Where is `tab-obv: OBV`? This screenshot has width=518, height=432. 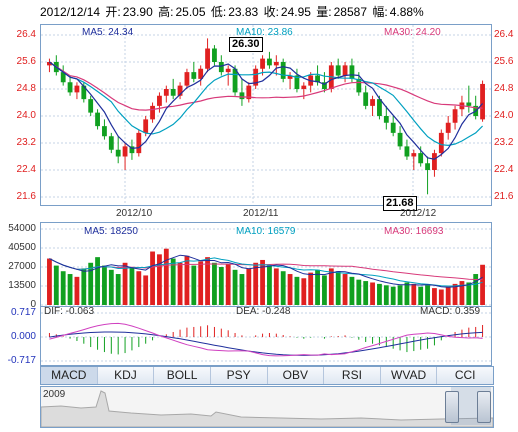 tab-obv: OBV is located at coordinates (296, 375).